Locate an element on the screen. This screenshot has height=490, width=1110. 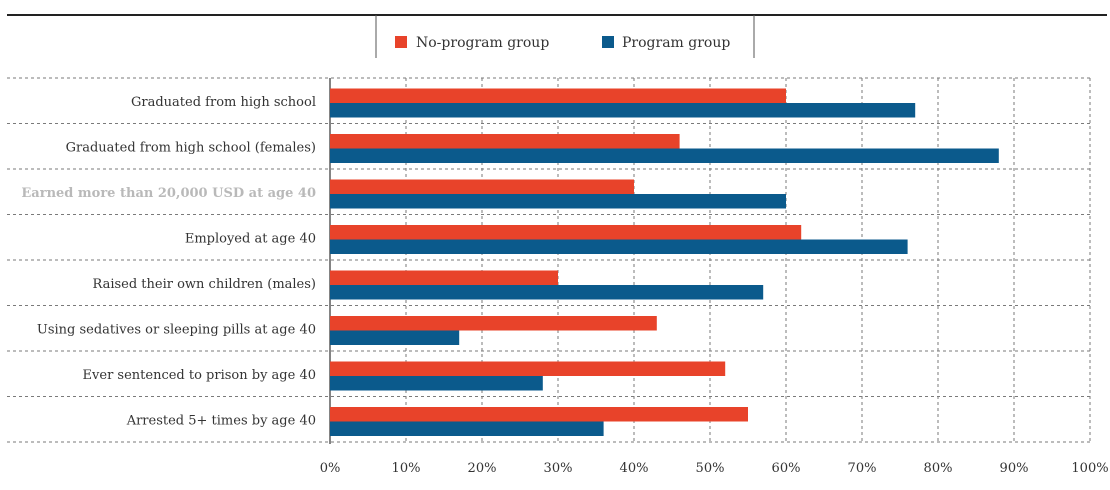
x-tick-label: 20% is located at coordinates (482, 468).